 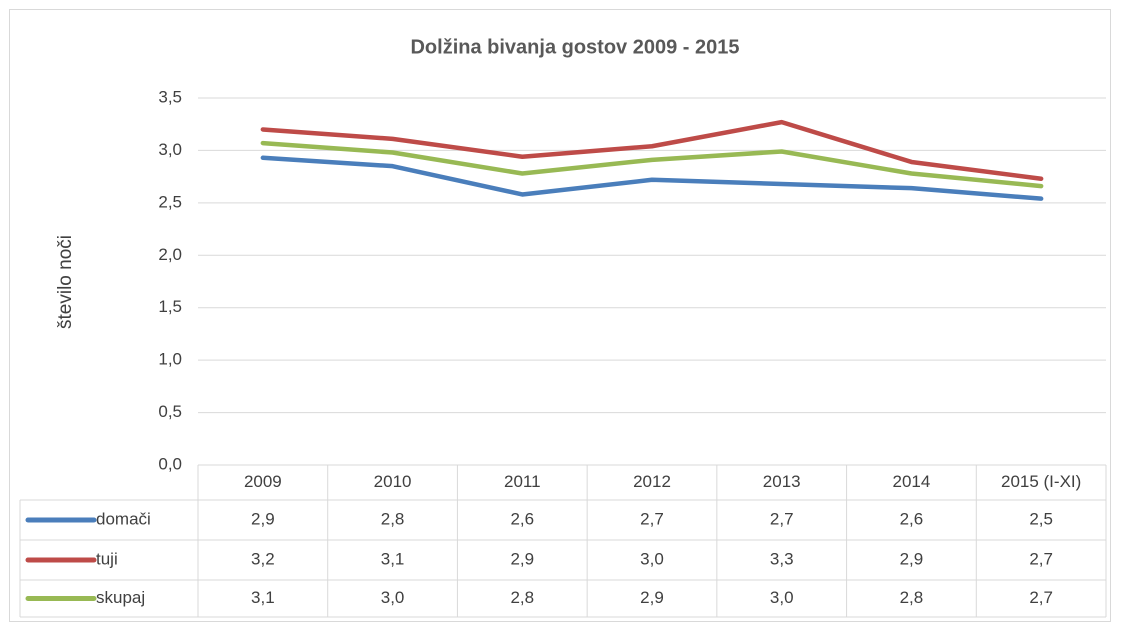 What do you see at coordinates (170, 306) in the screenshot?
I see `y-tick-label: 1,5` at bounding box center [170, 306].